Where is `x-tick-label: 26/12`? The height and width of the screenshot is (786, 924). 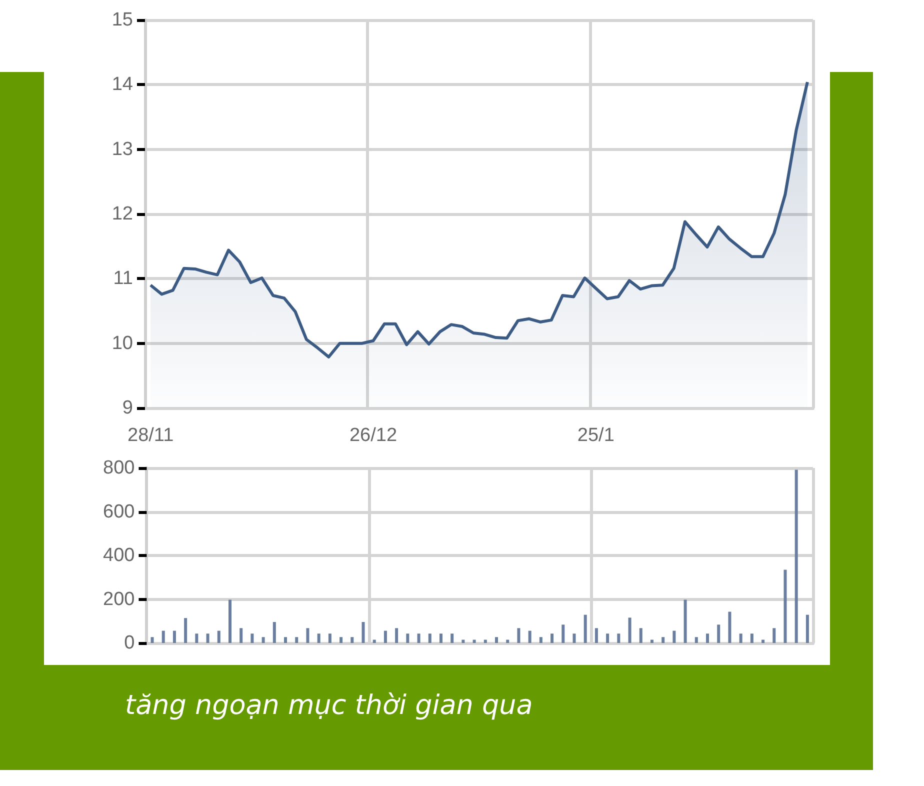
x-tick-label: 26/12 is located at coordinates (373, 435).